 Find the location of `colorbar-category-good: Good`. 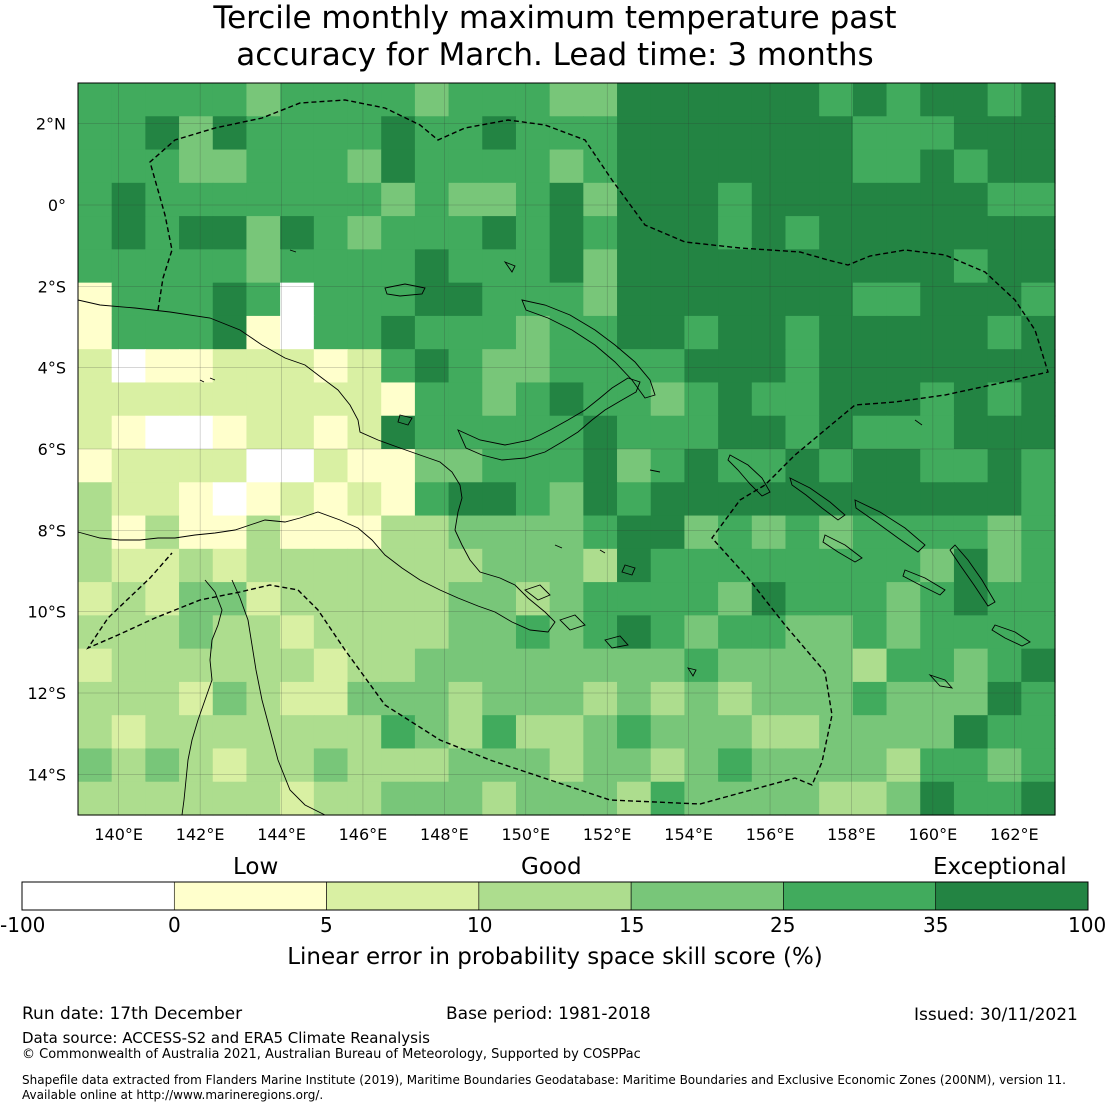

colorbar-category-good: Good is located at coordinates (551, 867).